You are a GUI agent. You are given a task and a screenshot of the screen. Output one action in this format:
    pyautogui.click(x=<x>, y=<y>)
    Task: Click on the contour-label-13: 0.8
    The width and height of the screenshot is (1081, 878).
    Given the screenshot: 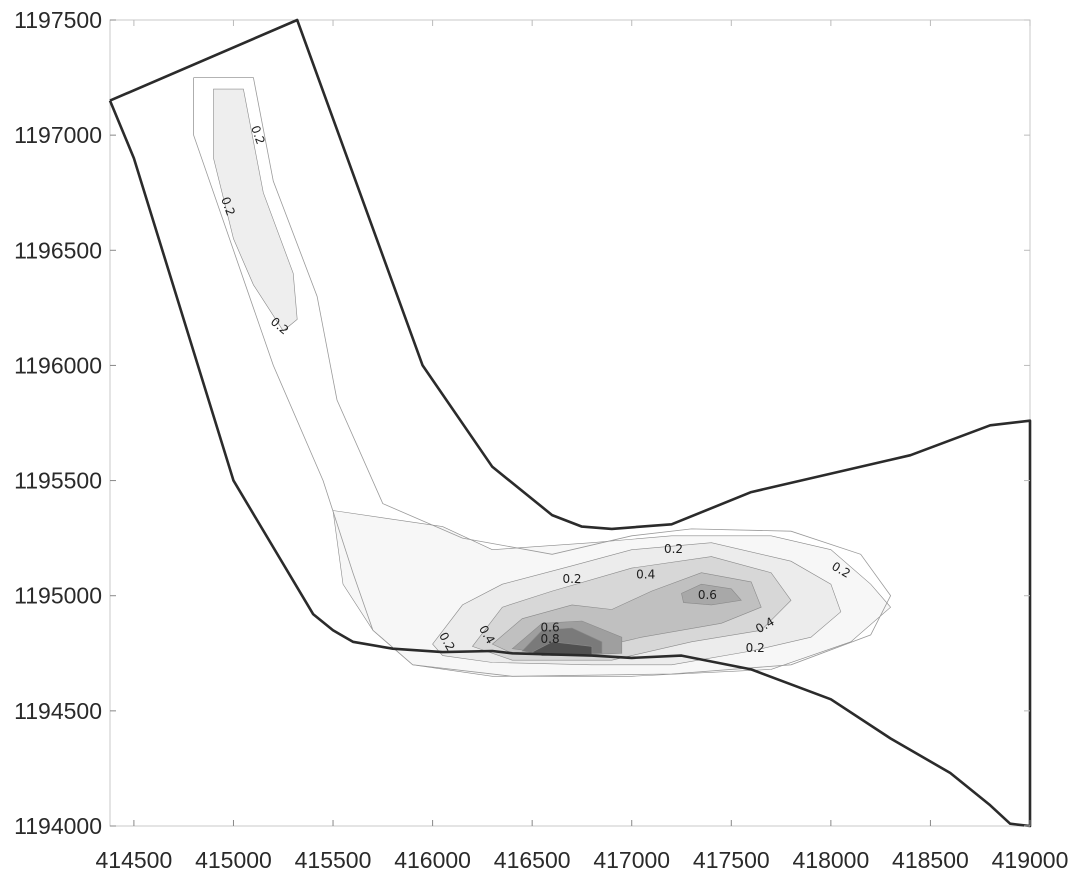 What is the action you would take?
    pyautogui.click(x=550, y=639)
    